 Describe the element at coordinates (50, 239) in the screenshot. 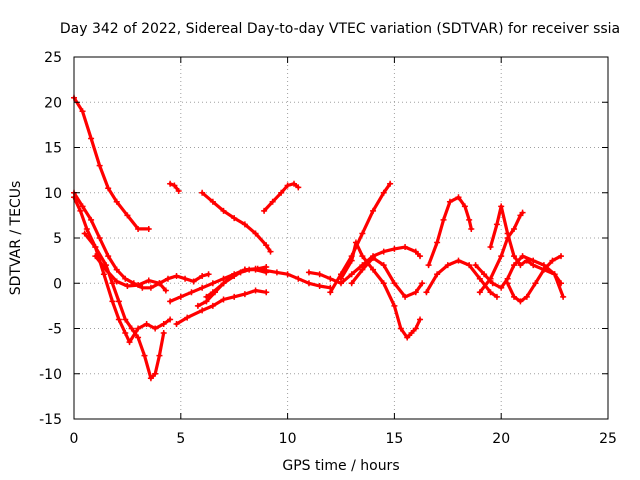

I see `y-tick-labels: -15 -10 -5 0 5 10 15 20 25` at that location.